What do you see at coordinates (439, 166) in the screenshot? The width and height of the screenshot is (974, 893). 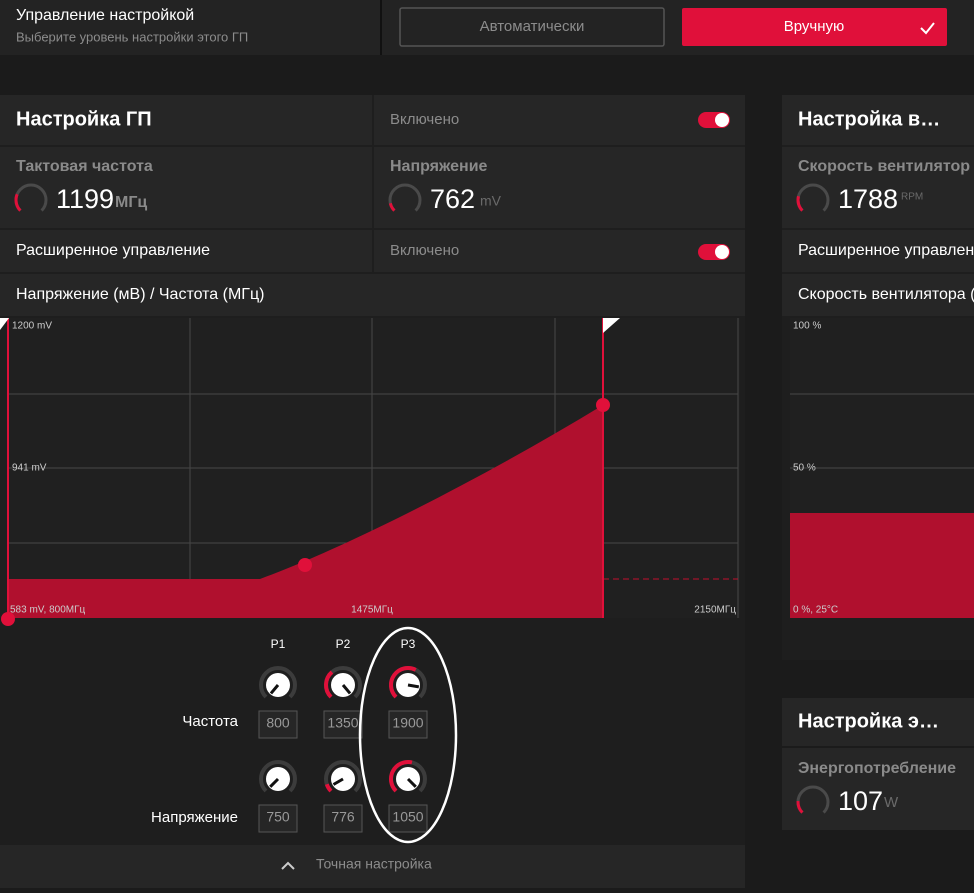 I see `stat-label: Напряжение` at bounding box center [439, 166].